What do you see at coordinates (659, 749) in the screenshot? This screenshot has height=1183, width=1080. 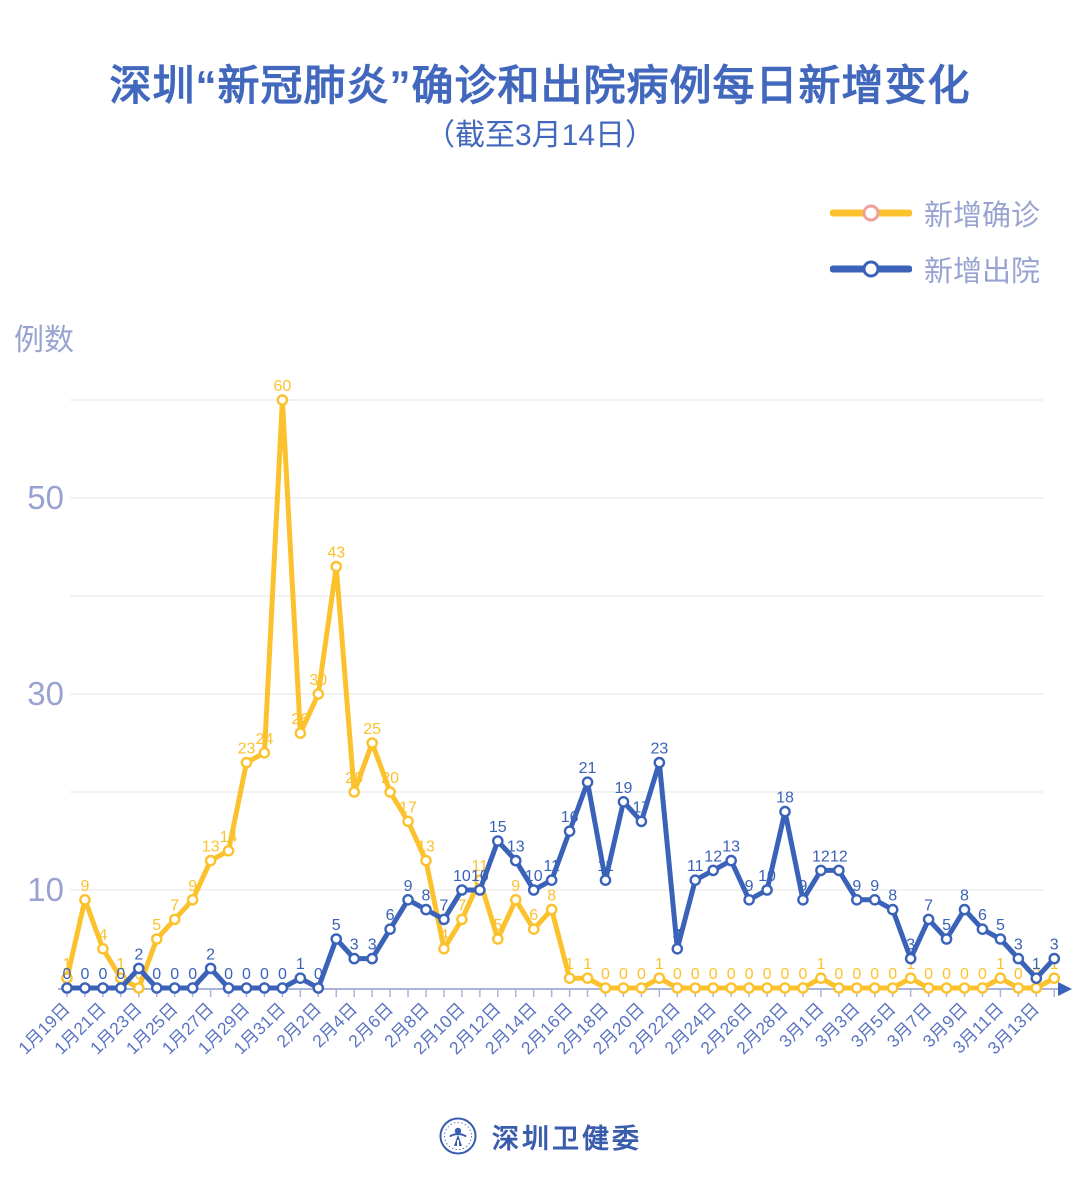 I see `data-point-label-discharged: 23` at bounding box center [659, 749].